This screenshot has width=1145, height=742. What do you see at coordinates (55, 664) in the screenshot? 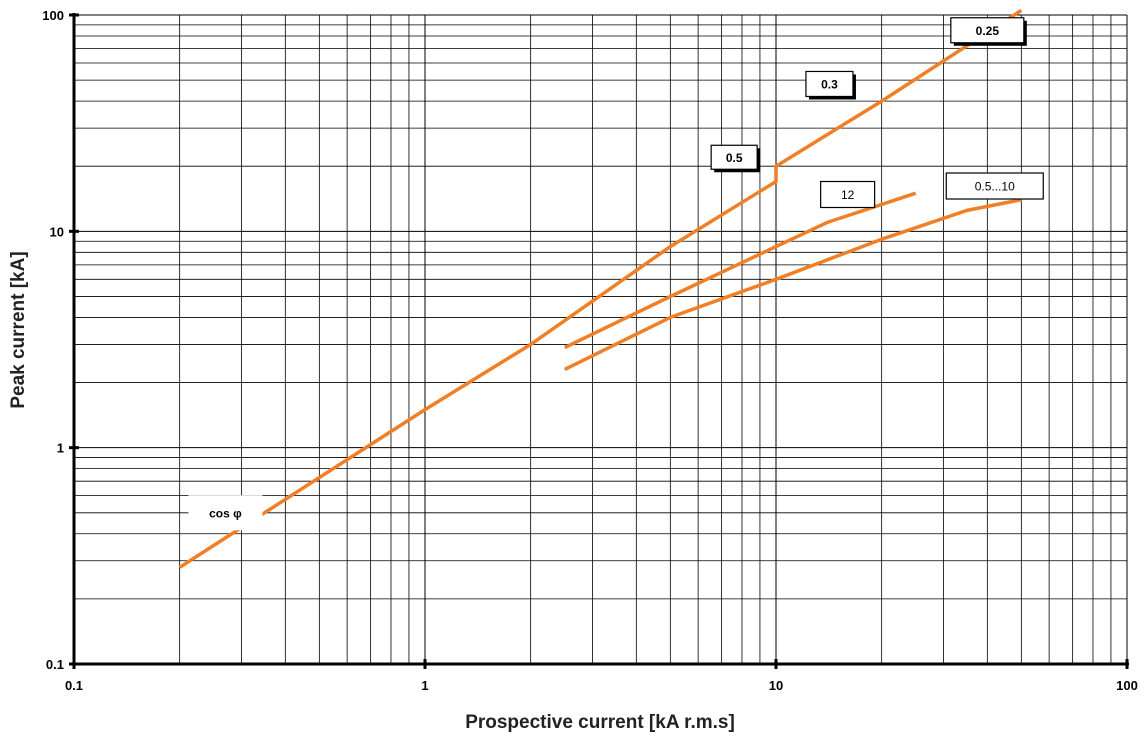
I see `y-tick-label: 0.1` at bounding box center [55, 664].